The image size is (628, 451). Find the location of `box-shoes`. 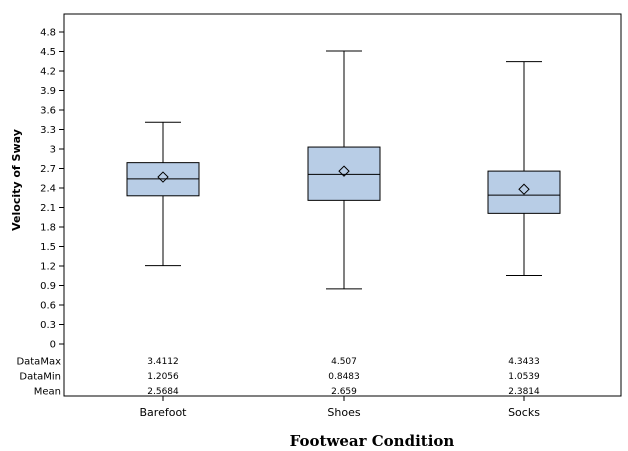

box-shoes is located at coordinates (344, 170).